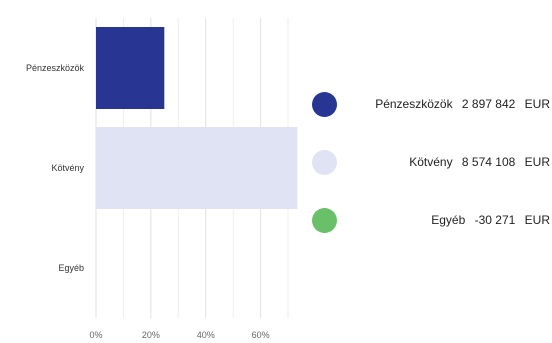 The image size is (552, 343). Describe the element at coordinates (179, 335) in the screenshot. I see `x-tick-labels: 0% 20% 40% 60%` at that location.